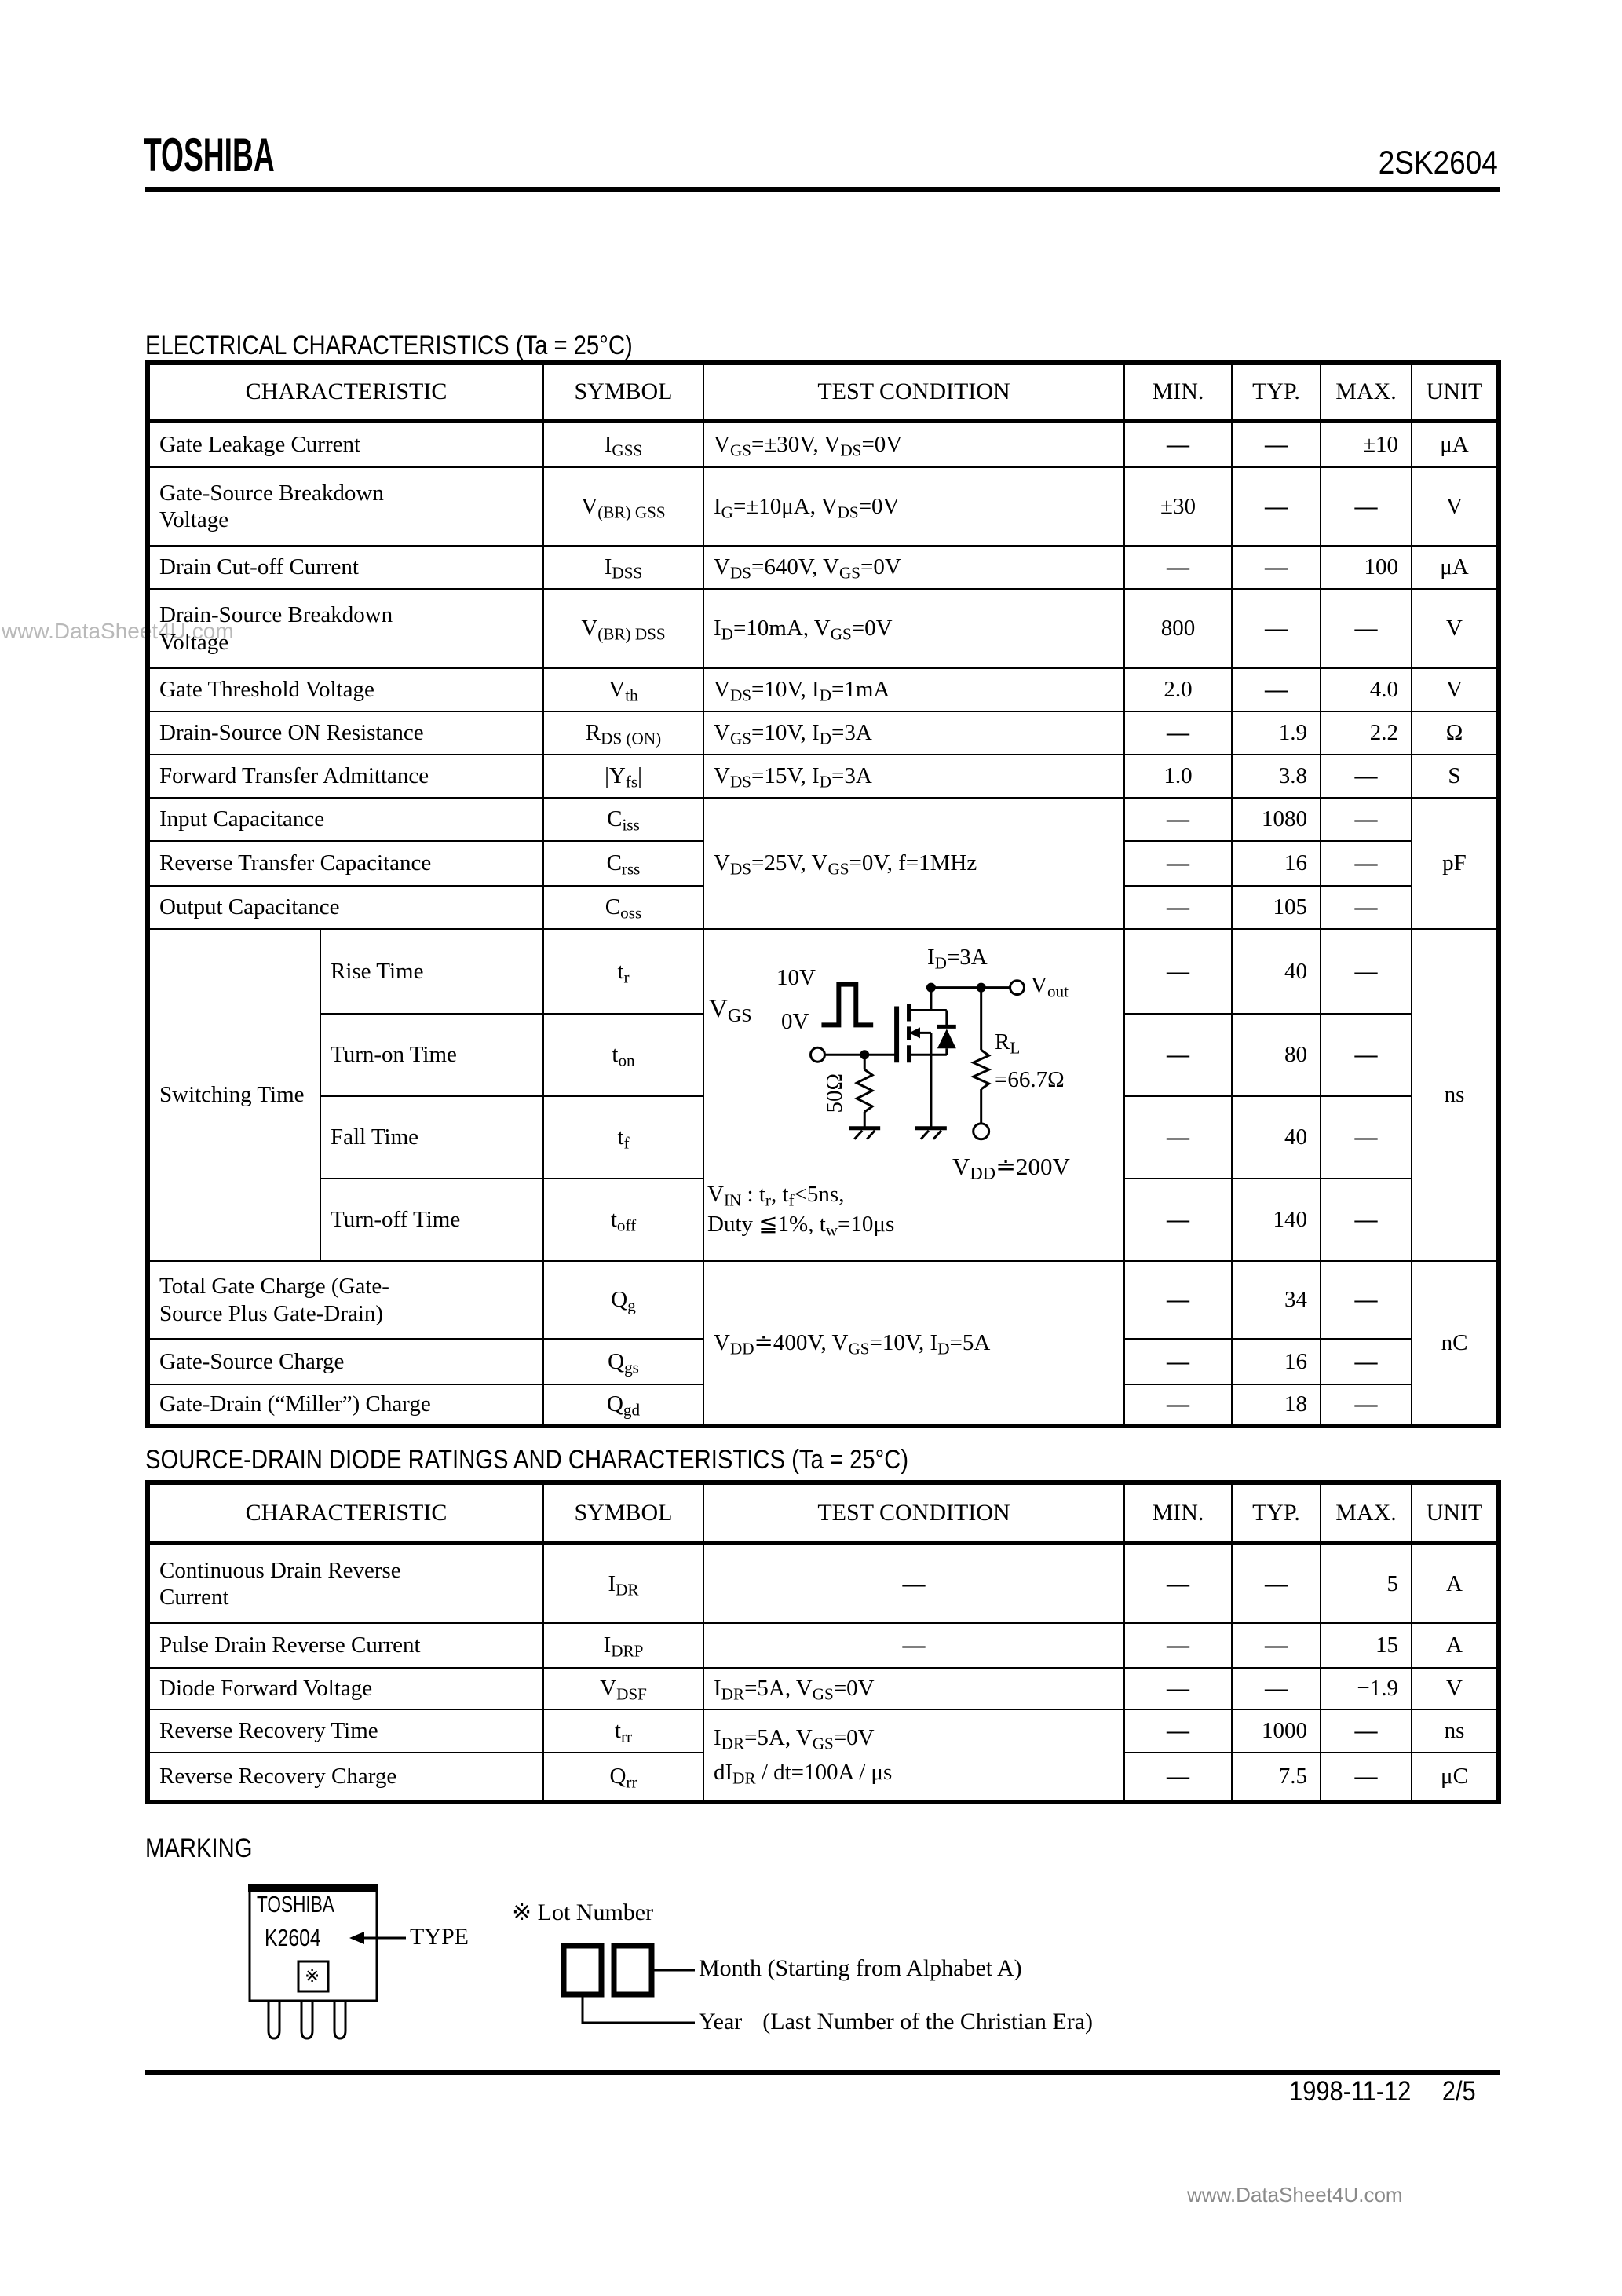 The image size is (1622, 2296). Describe the element at coordinates (1276, 864) in the screenshot. I see `cell-typ: 16` at that location.